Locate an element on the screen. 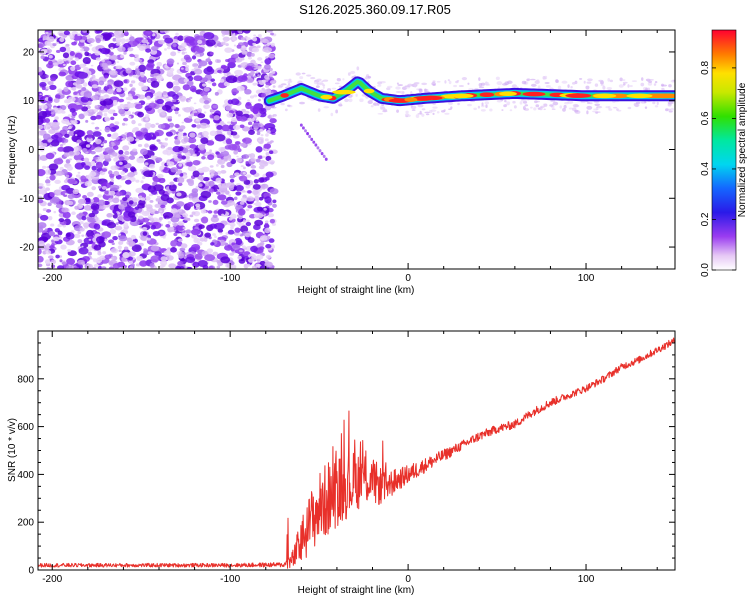  snr-xtick-label: -200 is located at coordinates (52, 579).